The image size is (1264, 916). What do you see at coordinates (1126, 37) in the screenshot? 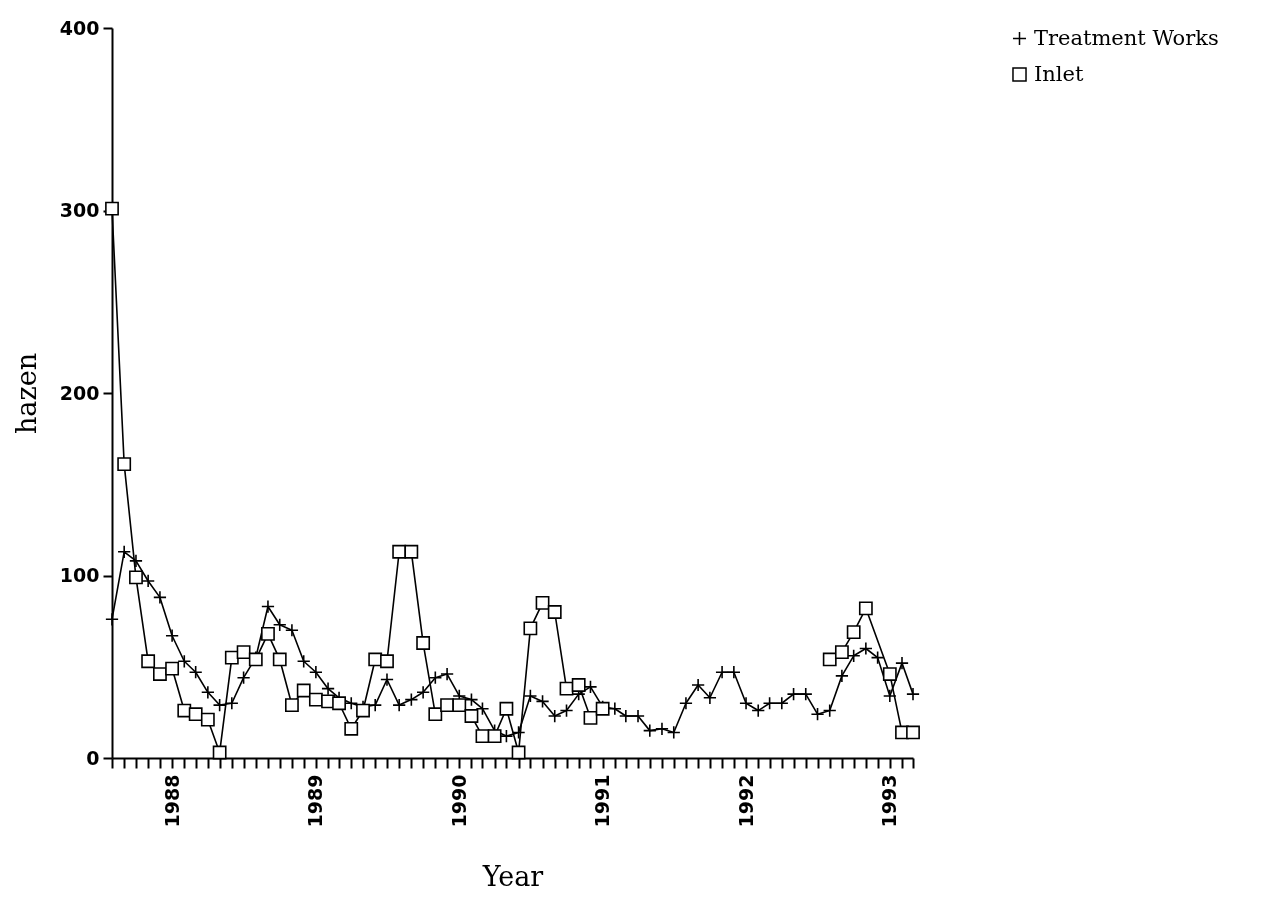
I see `legend-label: Treatment Works` at bounding box center [1126, 37].